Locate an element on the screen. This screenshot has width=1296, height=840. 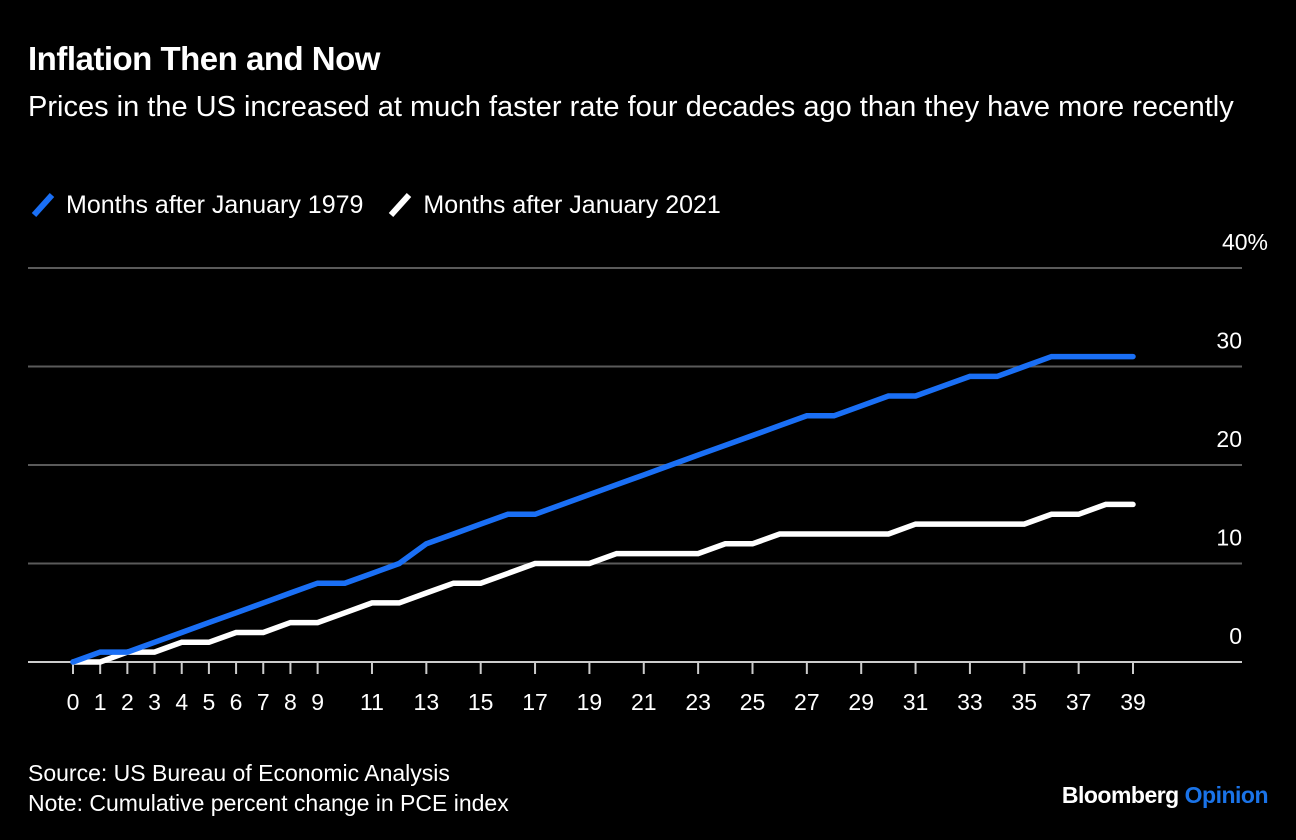
x-tick-label-8: 8 is located at coordinates (290, 702).